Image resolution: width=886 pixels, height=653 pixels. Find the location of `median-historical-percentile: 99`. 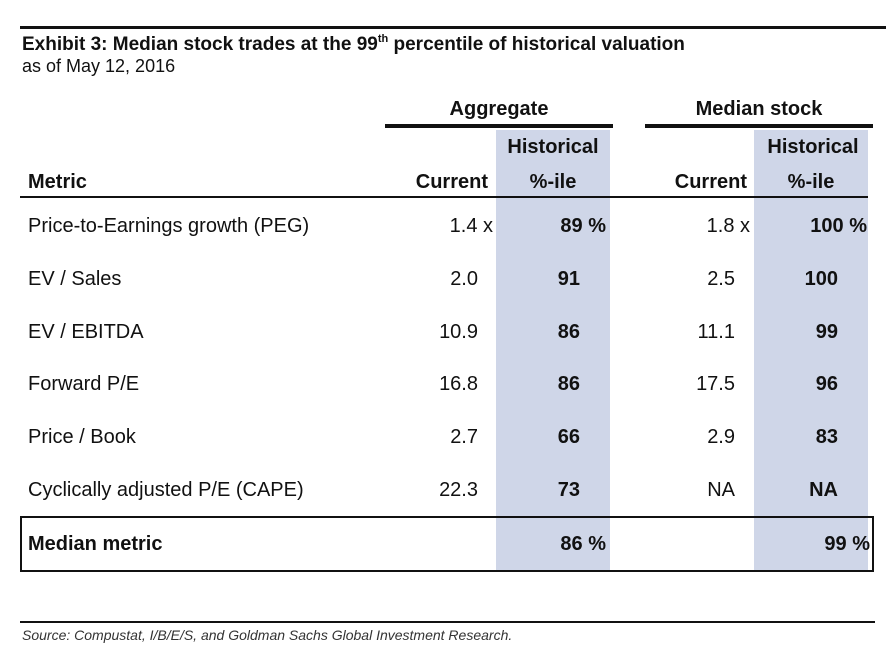

median-historical-percentile: 99 is located at coordinates (826, 332).